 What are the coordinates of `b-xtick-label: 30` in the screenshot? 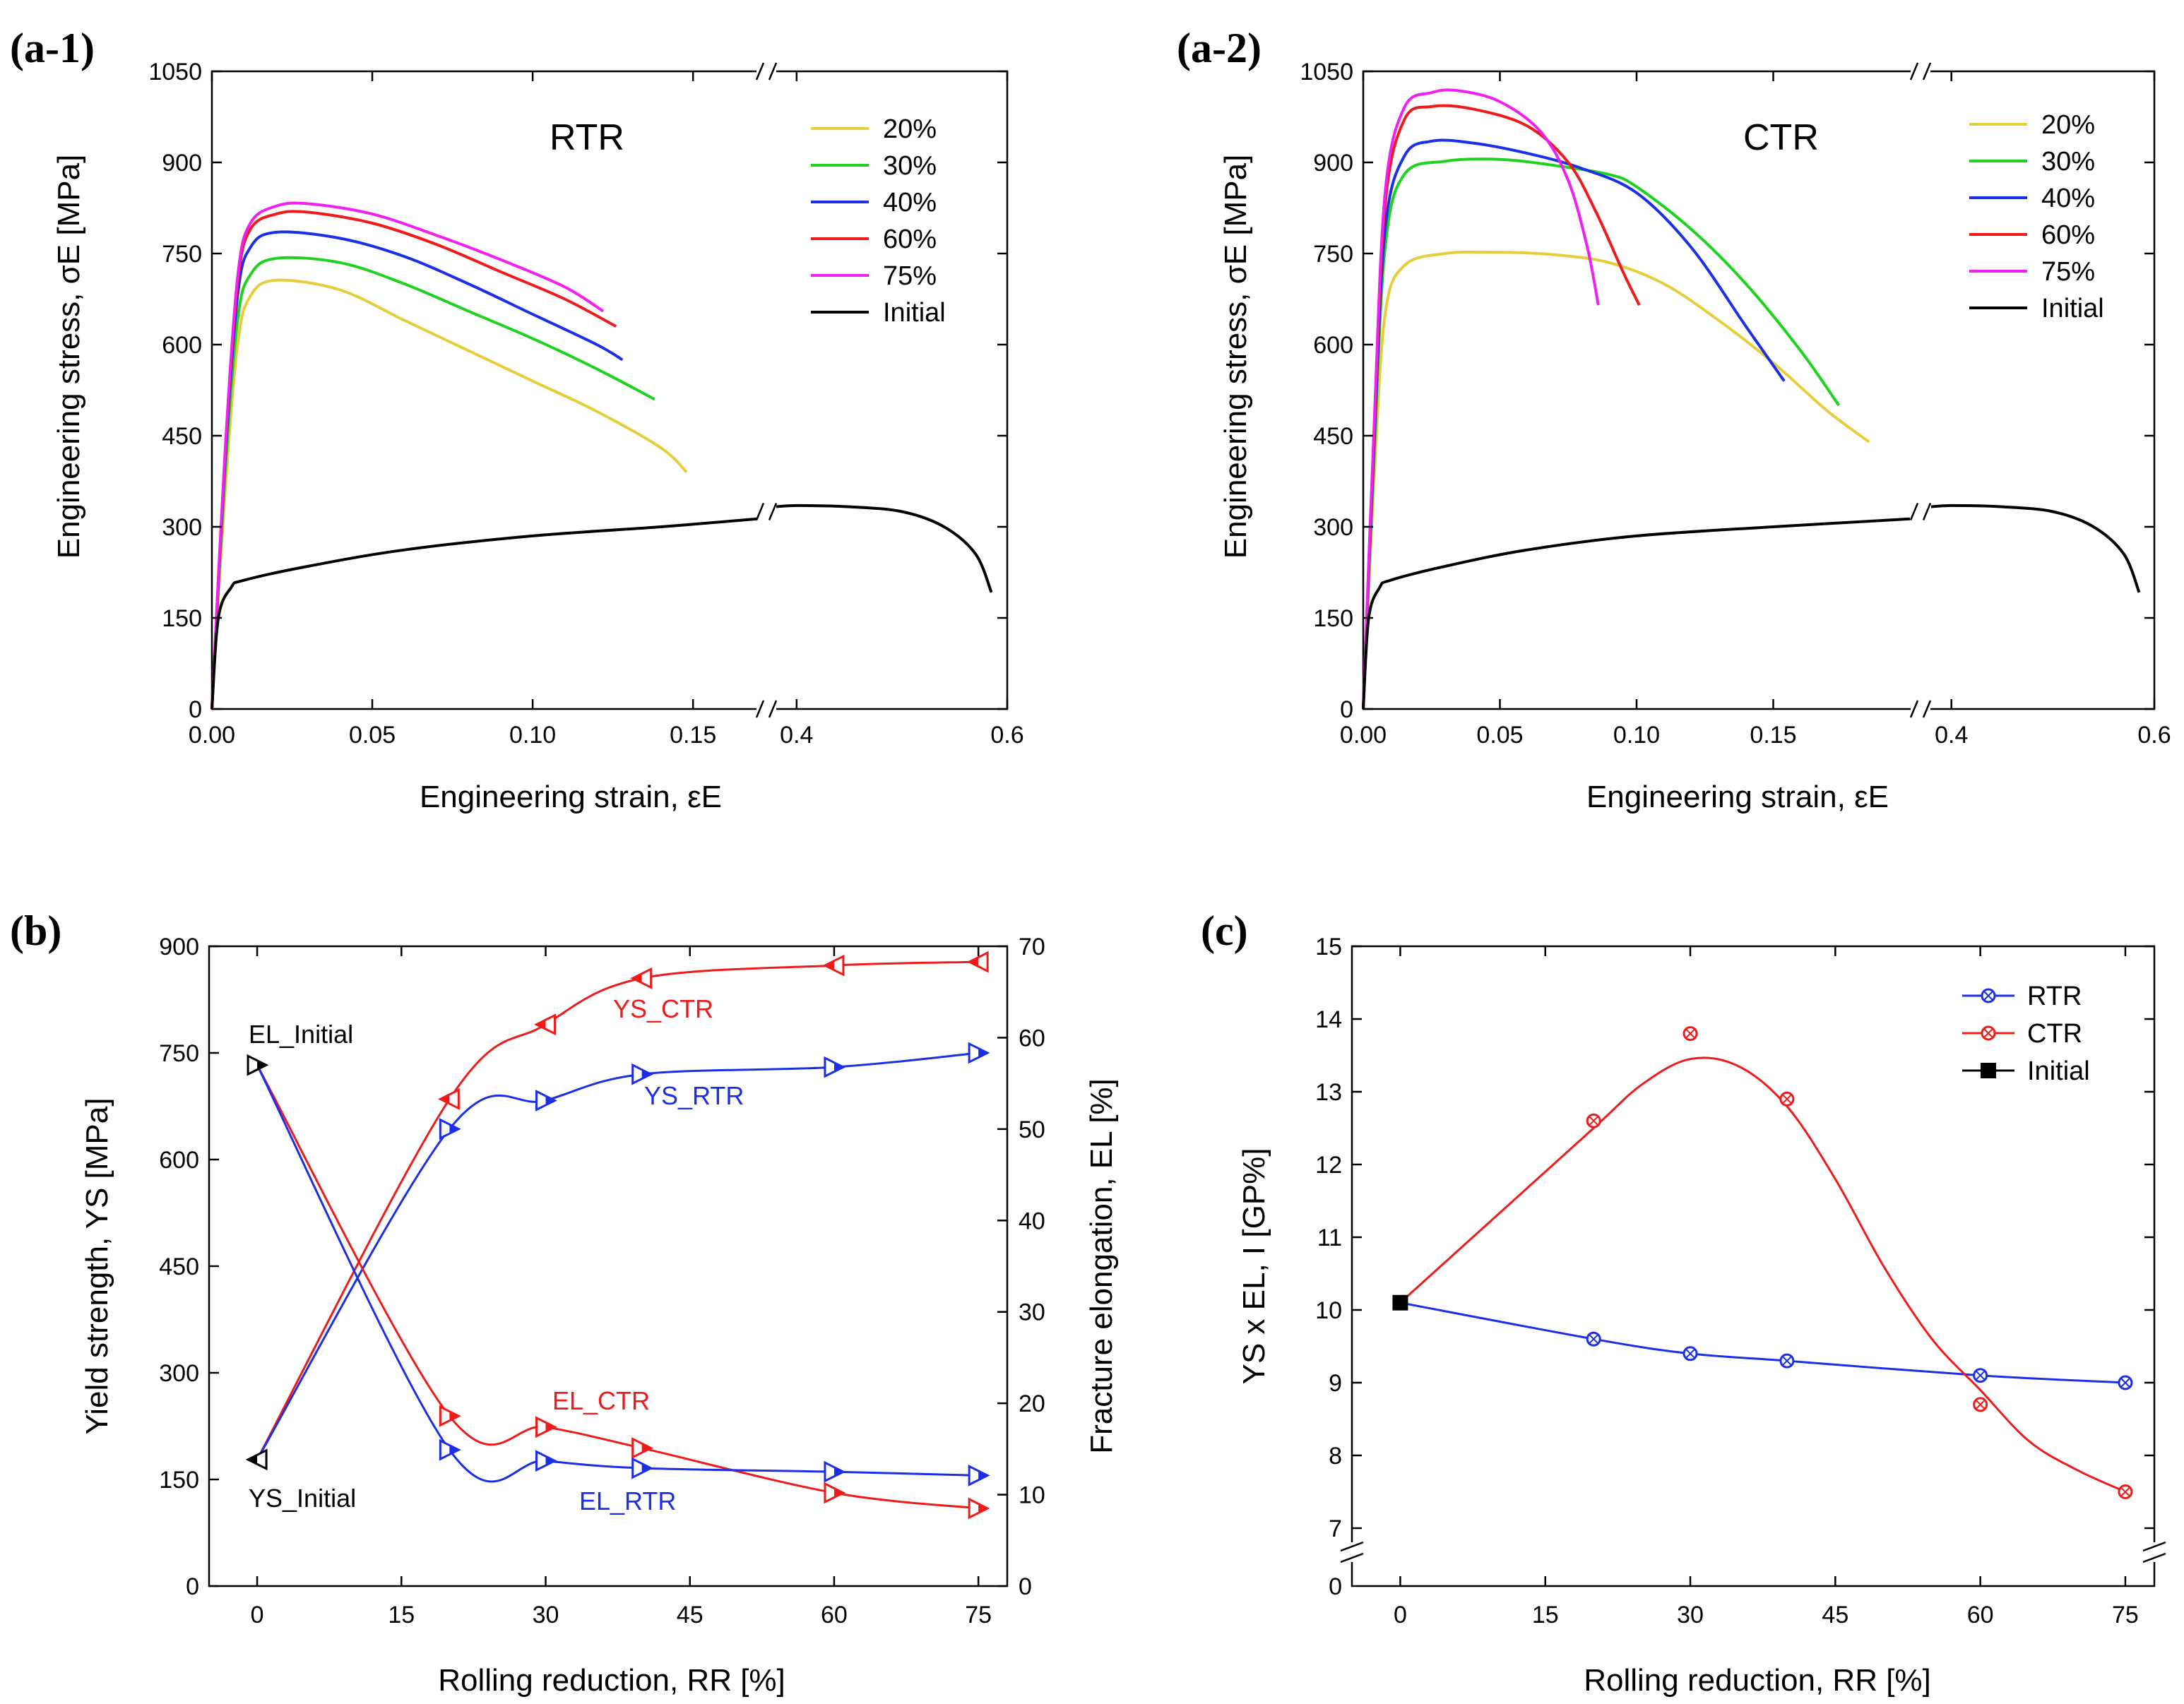 It's located at (546, 1615).